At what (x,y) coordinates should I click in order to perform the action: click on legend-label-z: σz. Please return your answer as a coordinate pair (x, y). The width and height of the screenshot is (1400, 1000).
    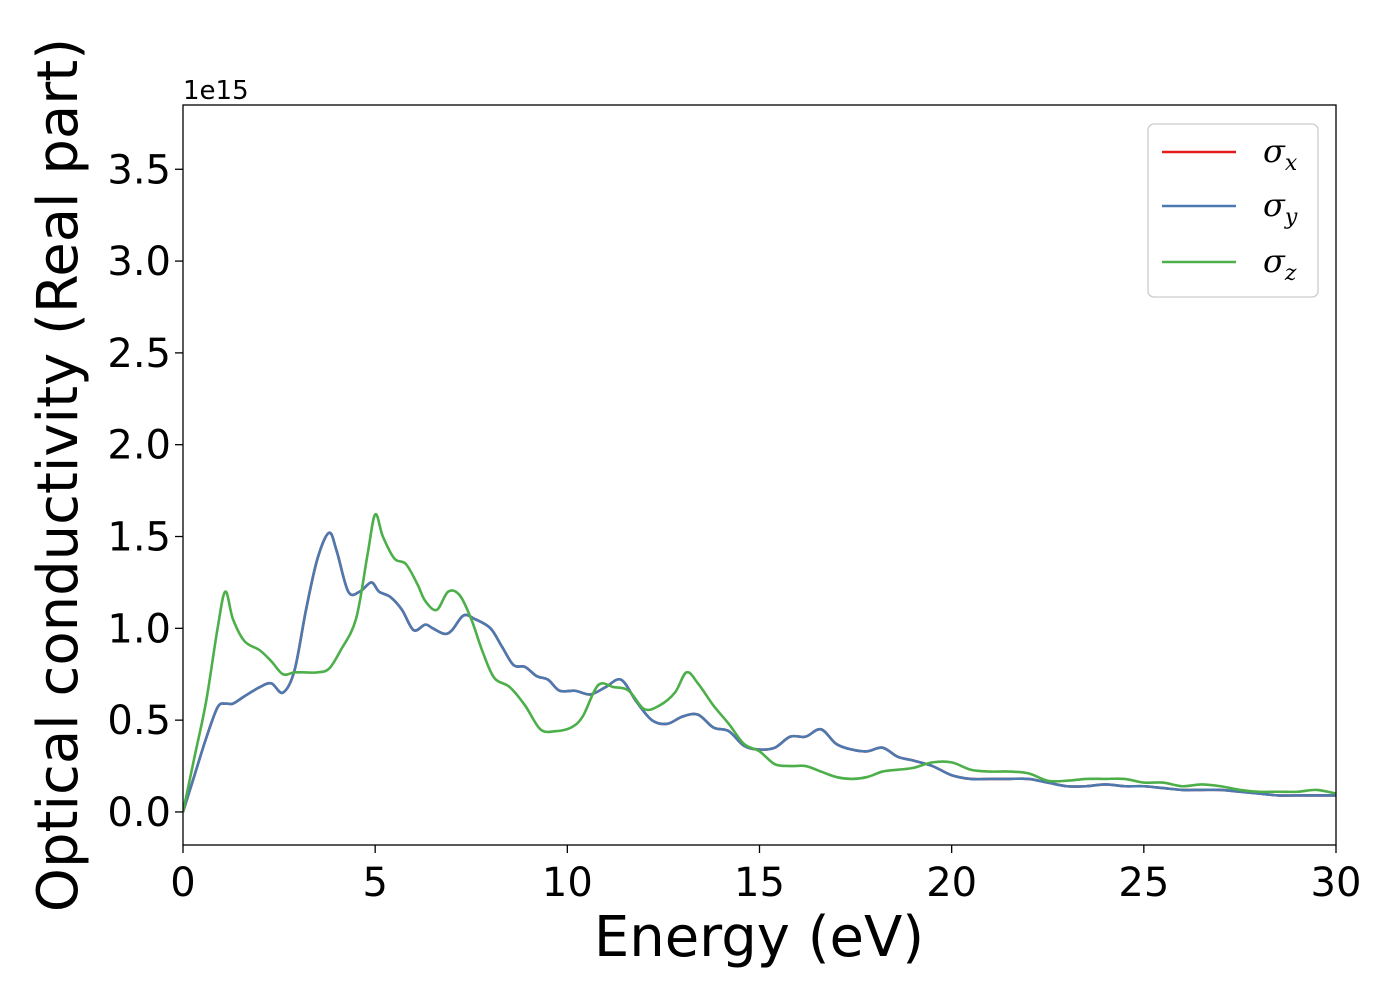
    Looking at the image, I should click on (1280, 264).